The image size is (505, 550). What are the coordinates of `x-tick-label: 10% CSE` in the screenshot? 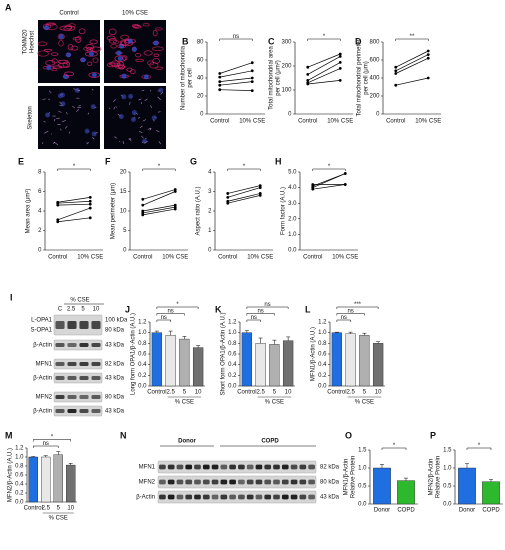 It's located at (428, 122).